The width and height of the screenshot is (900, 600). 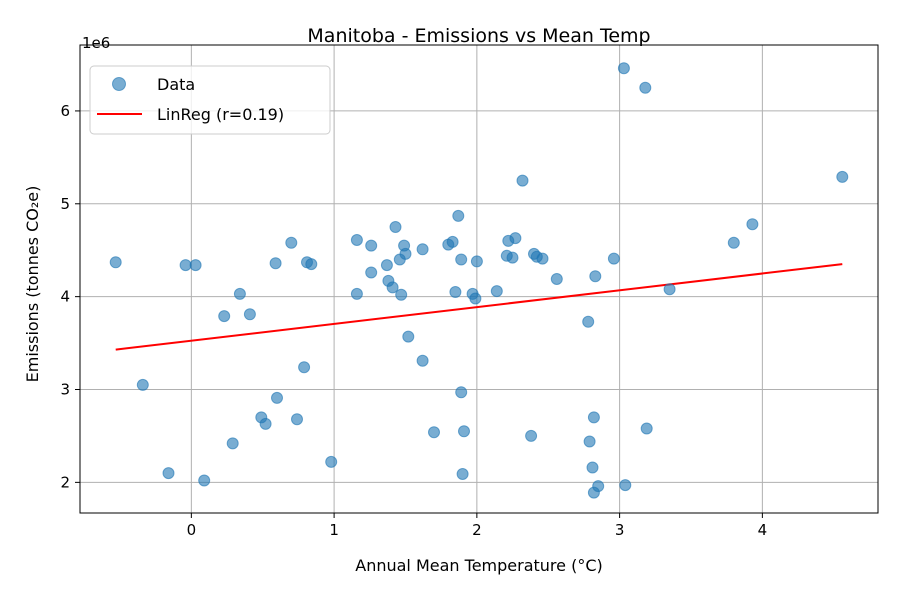 I want to click on y-tick-label: 4, so click(x=65, y=297).